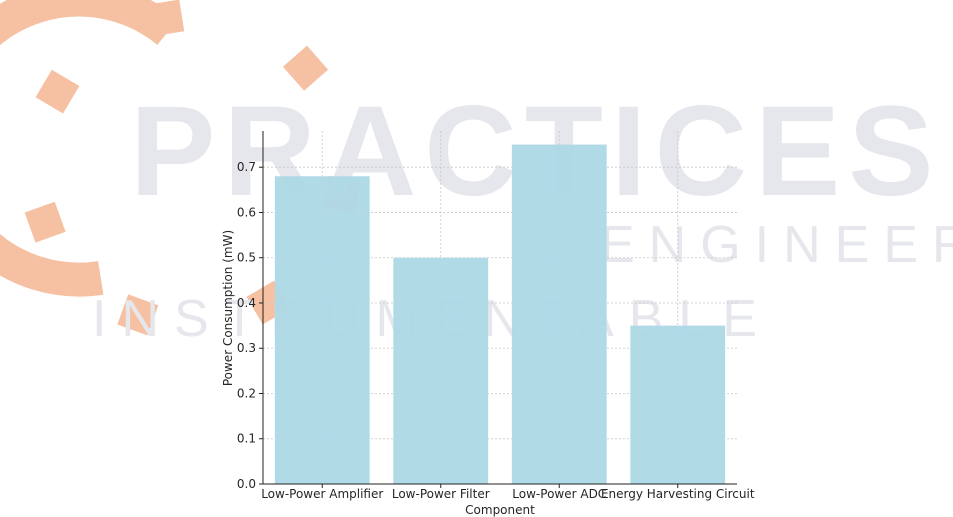 This screenshot has width=953, height=517. Describe the element at coordinates (246, 212) in the screenshot. I see `y-tick-label: 0.6` at that location.